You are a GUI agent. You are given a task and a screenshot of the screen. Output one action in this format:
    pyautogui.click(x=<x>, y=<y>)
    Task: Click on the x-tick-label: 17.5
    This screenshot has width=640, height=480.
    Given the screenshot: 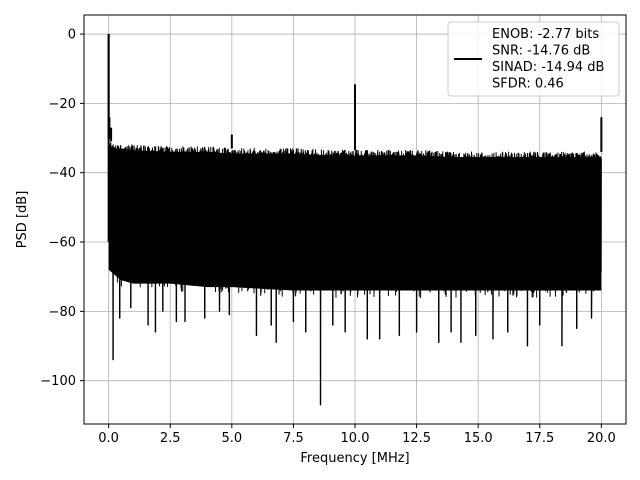 What is the action you would take?
    pyautogui.click(x=539, y=438)
    